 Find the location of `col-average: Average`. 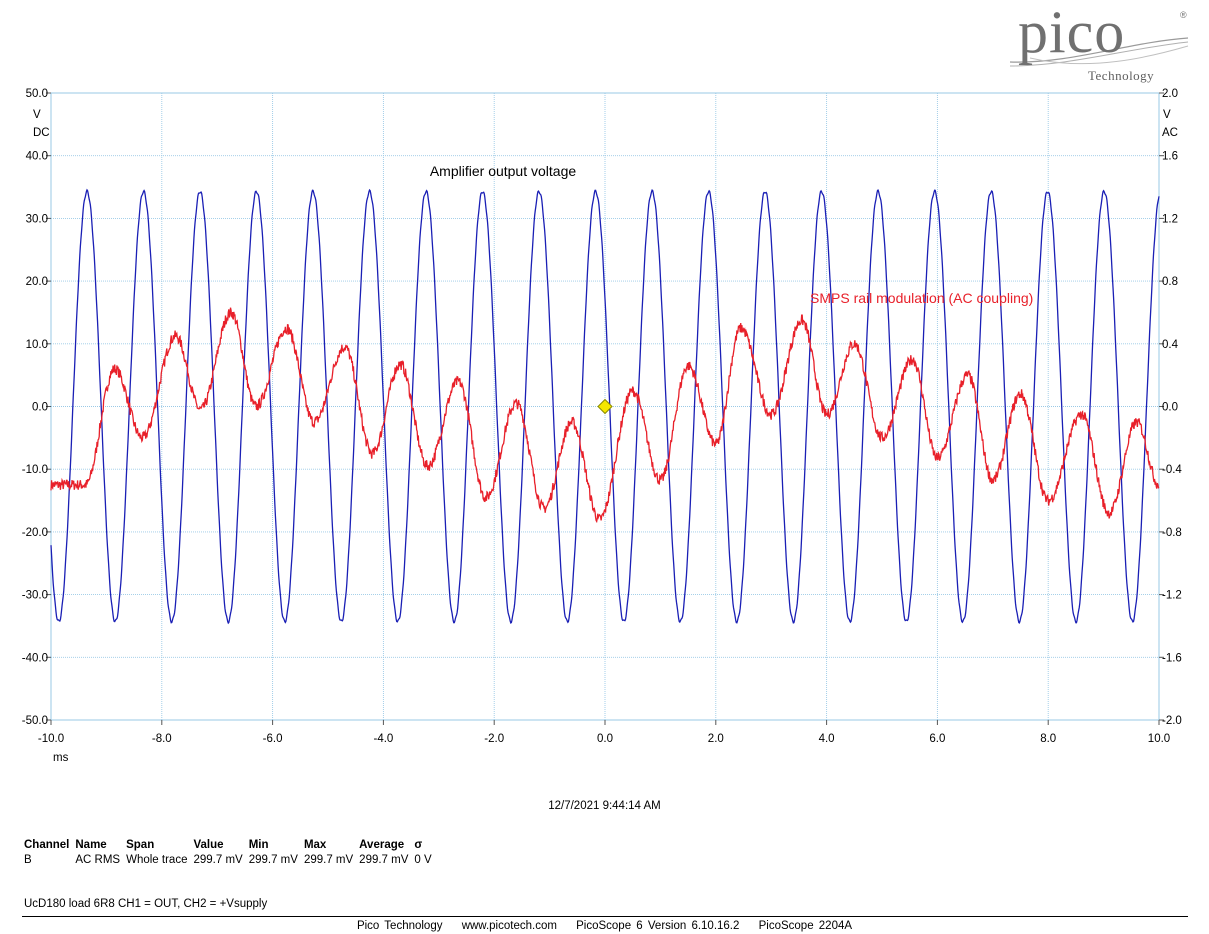

col-average: Average is located at coordinates (382, 845).